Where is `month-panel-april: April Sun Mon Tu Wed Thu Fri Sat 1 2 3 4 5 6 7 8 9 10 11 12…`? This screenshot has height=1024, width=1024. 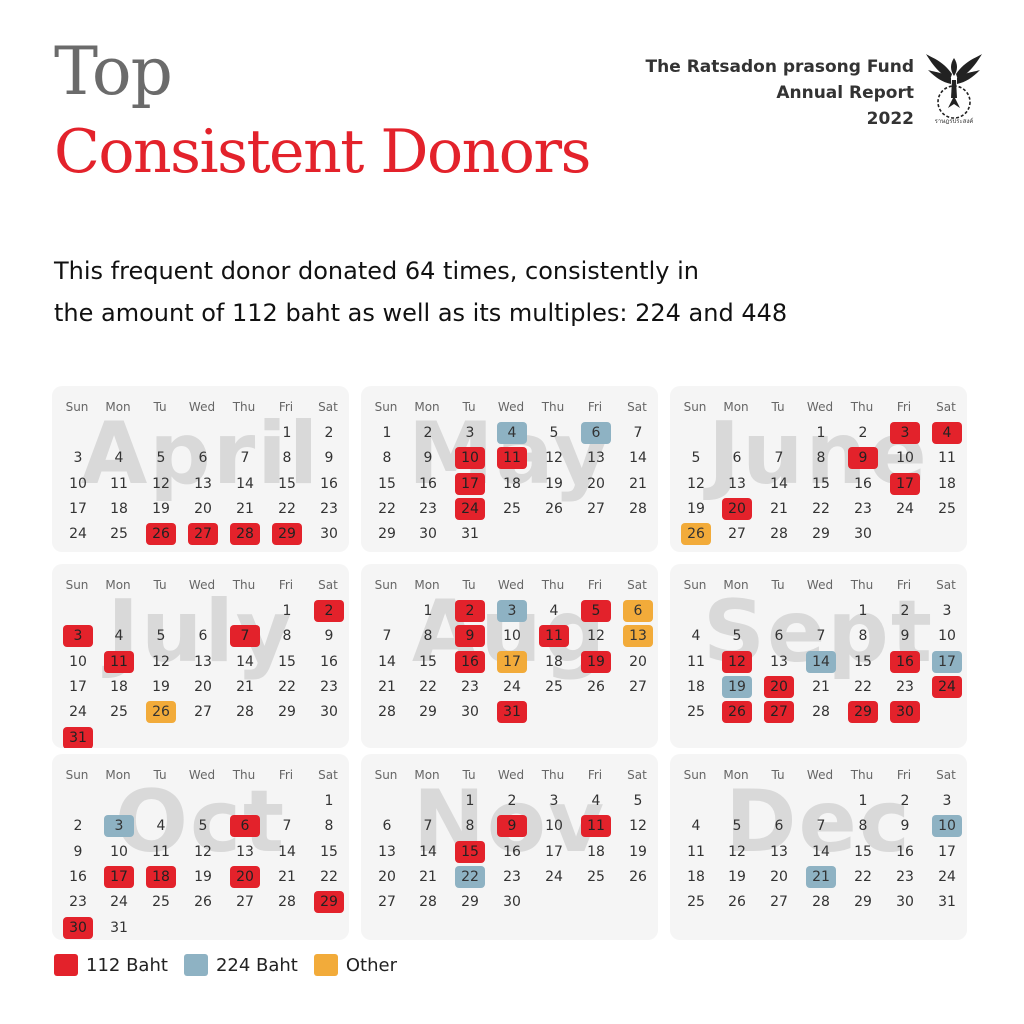
month-panel-april: April Sun Mon Tu Wed Thu Fri Sat 1 2 3 4 5 6 7 8 9 10 11 12… is located at coordinates (200, 469).